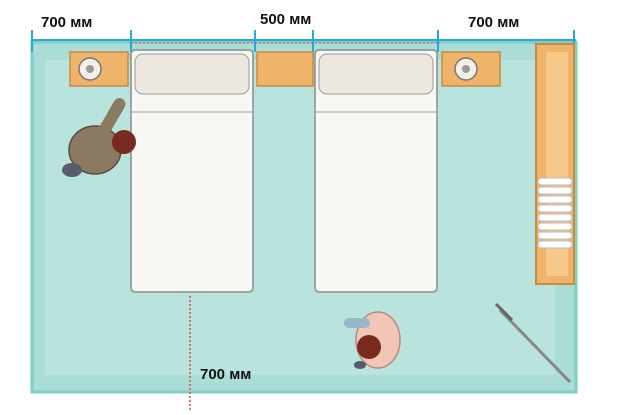 This screenshot has width=622, height=415. Describe the element at coordinates (533, 343) in the screenshot. I see `door-icon` at that location.